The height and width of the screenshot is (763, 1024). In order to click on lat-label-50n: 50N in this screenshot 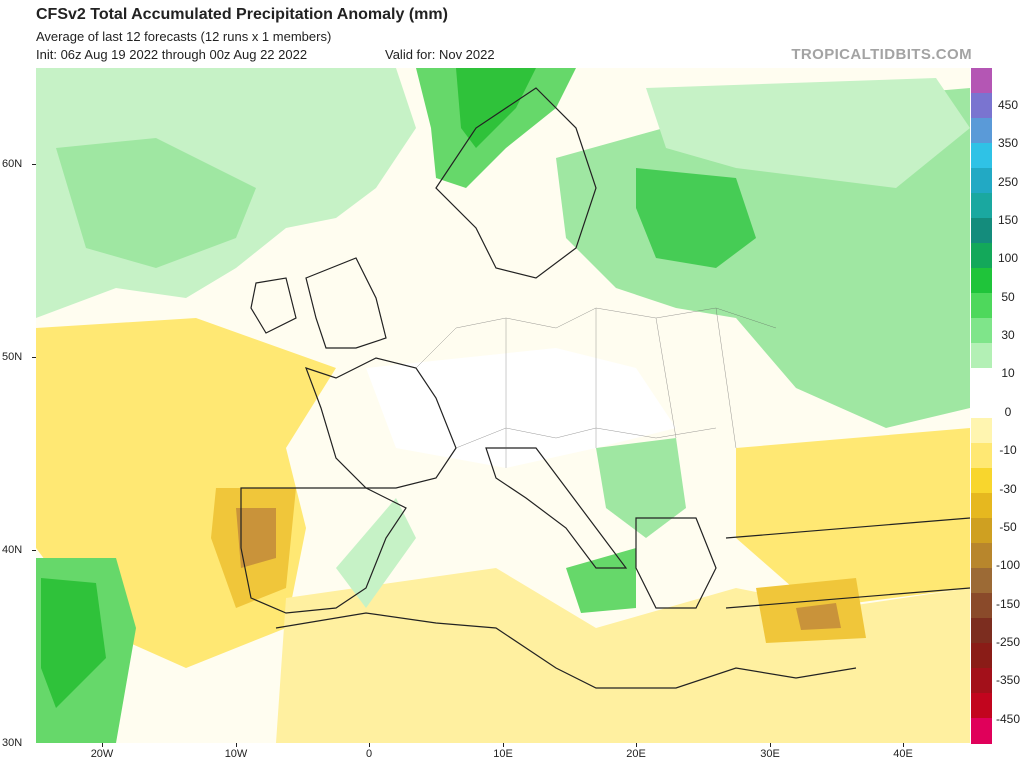, I will do `click(12, 357)`.